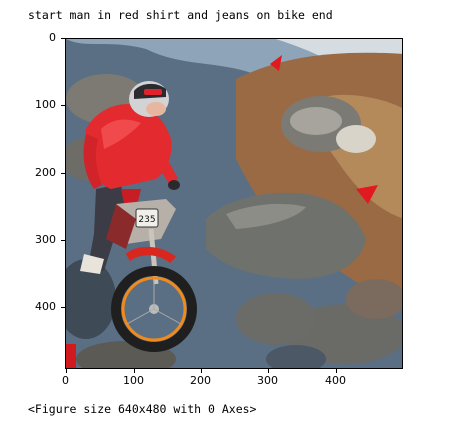  Describe the element at coordinates (276, 319) in the screenshot. I see `lower-mid-rock` at that location.